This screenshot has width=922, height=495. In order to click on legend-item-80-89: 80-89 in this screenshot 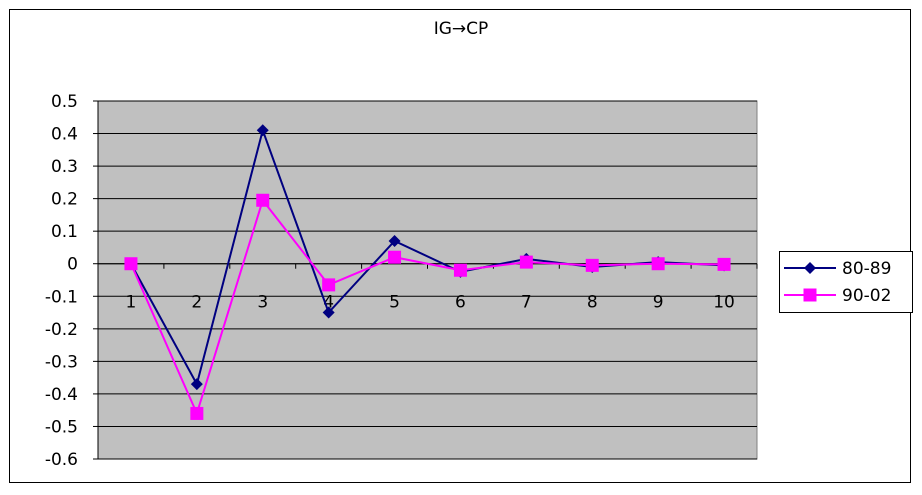, I will do `click(846, 269)`.